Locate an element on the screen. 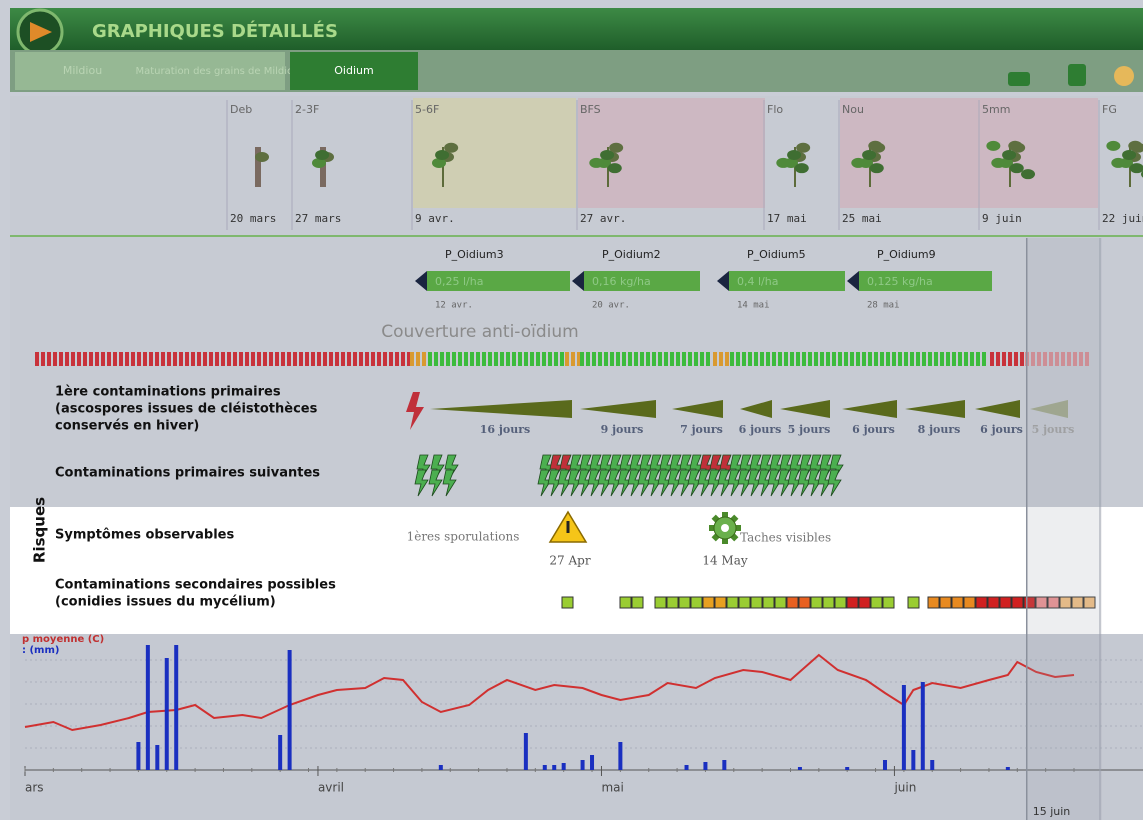  x-tick-label: ars is located at coordinates (34, 788).